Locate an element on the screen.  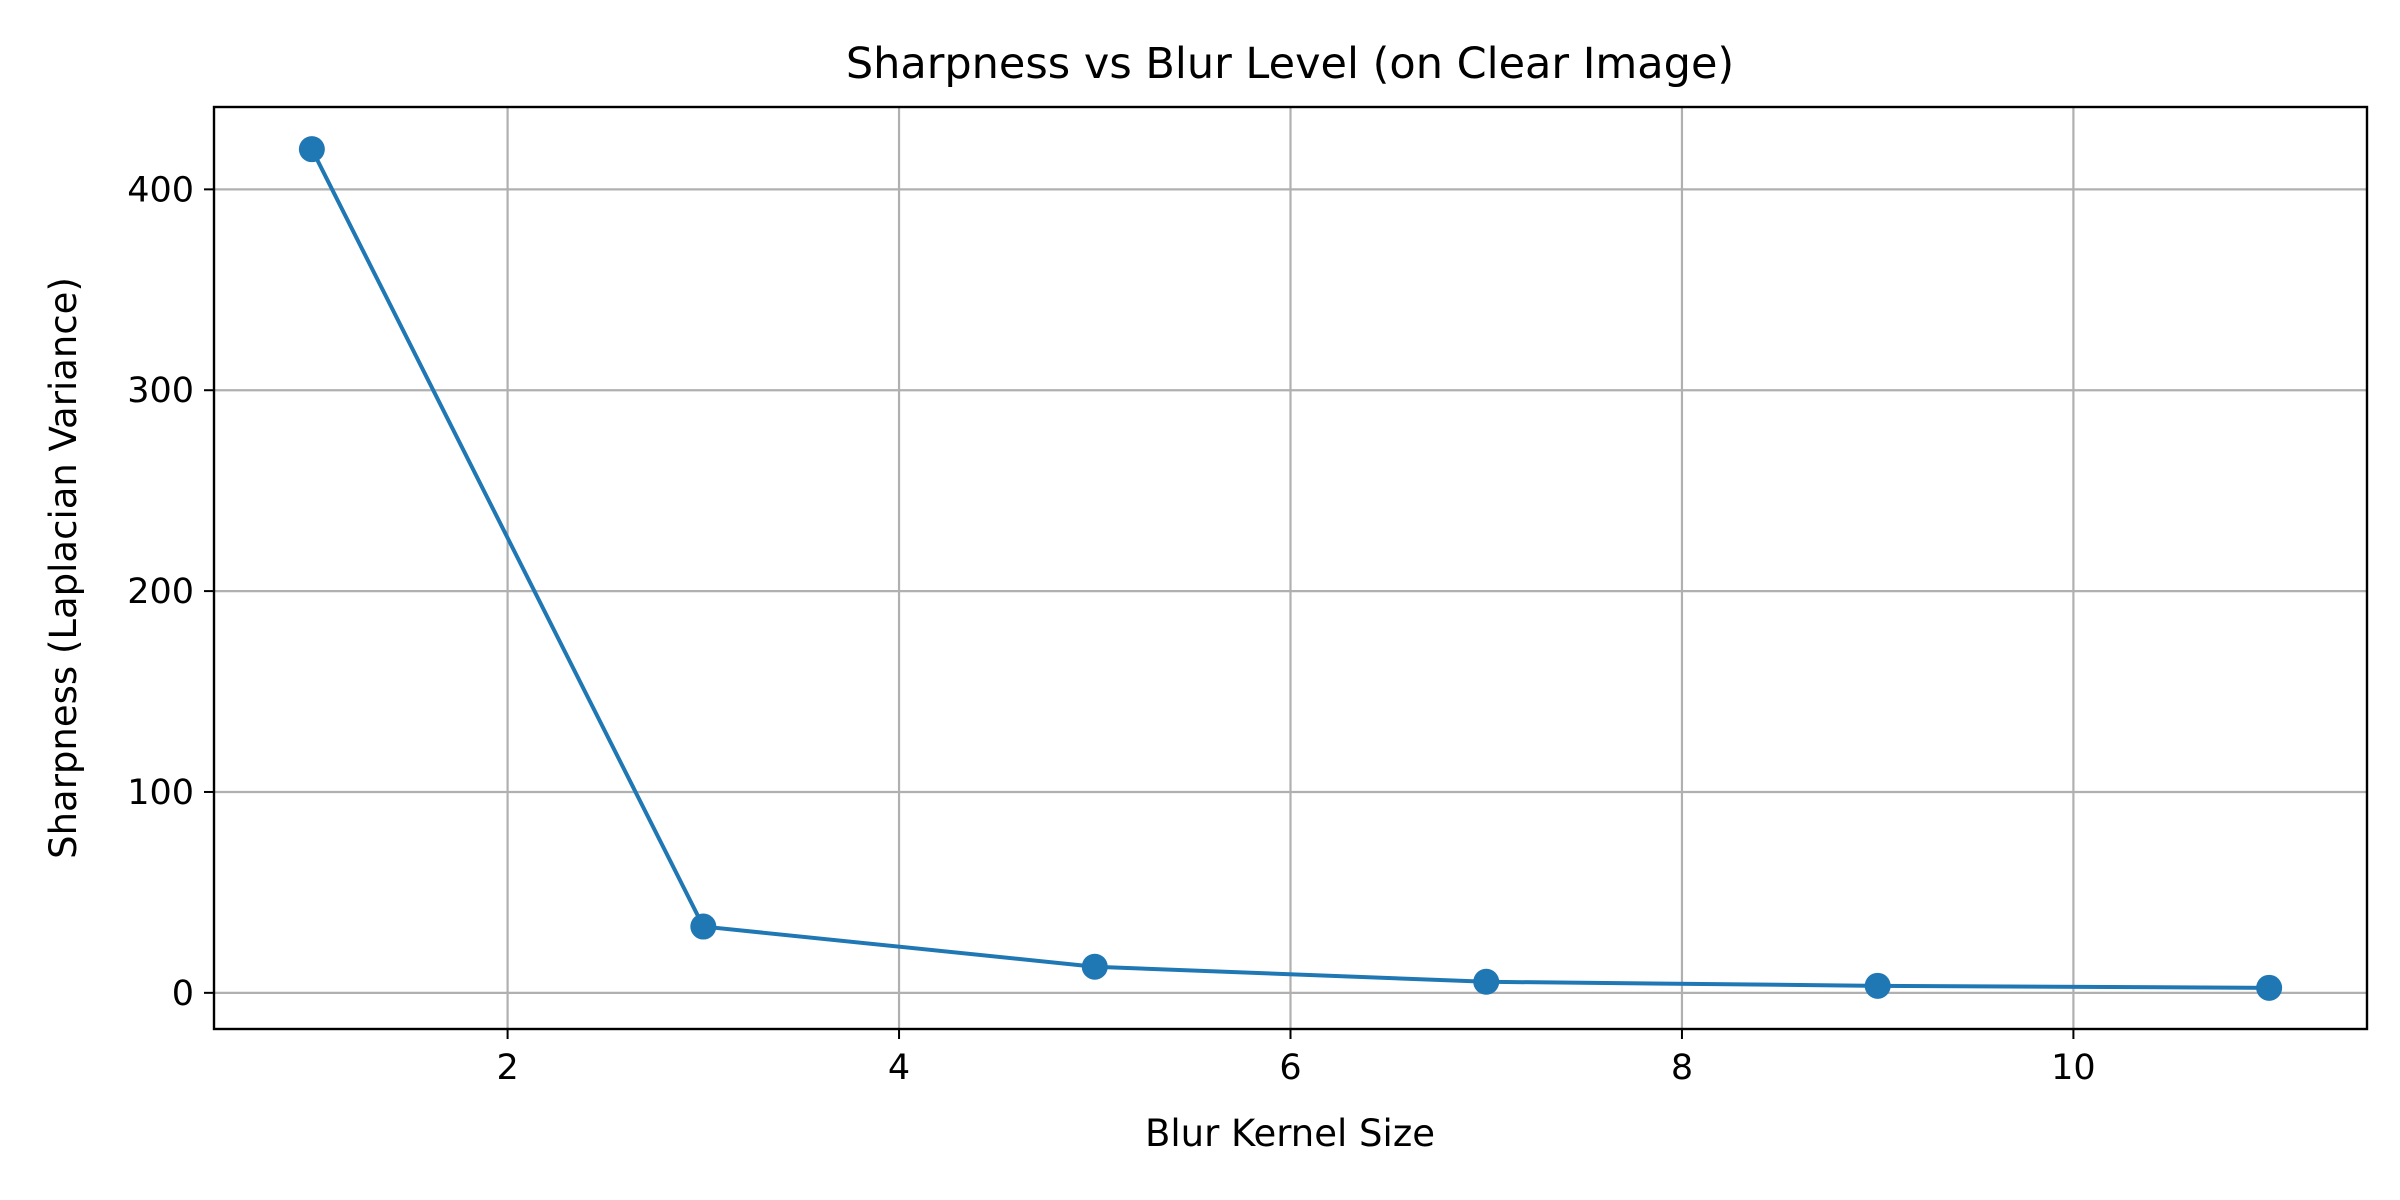
y-tick-label: 0 is located at coordinates (183, 994).